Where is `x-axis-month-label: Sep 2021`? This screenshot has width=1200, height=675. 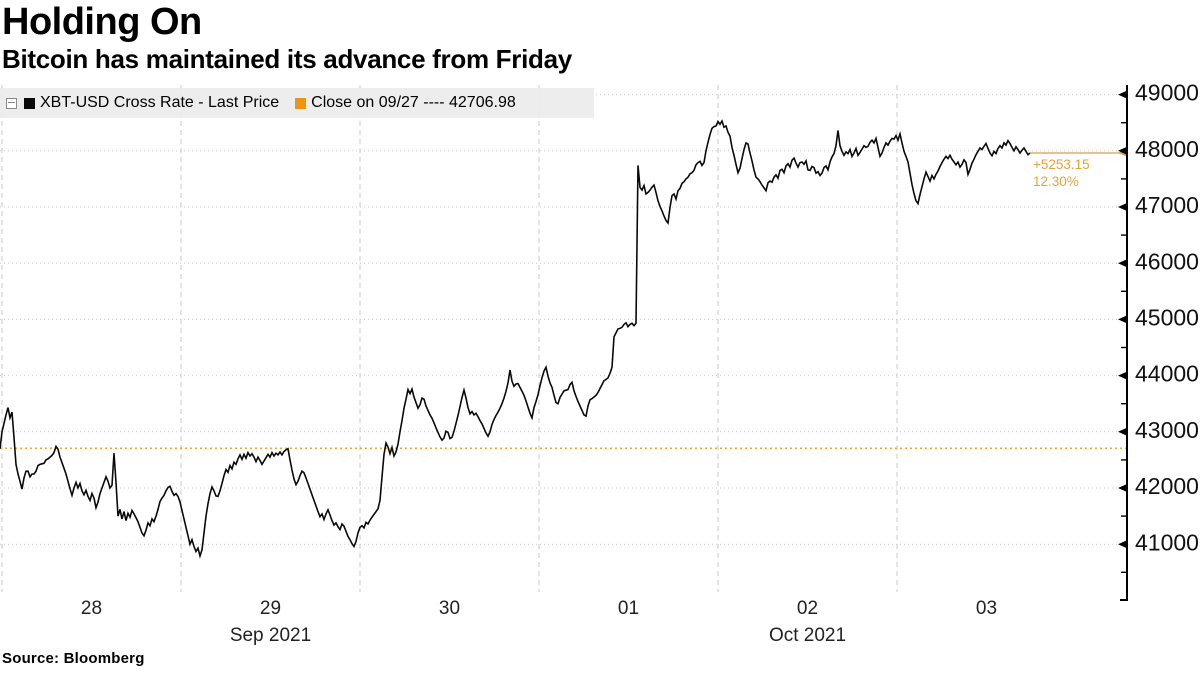
x-axis-month-label: Sep 2021 is located at coordinates (270, 635).